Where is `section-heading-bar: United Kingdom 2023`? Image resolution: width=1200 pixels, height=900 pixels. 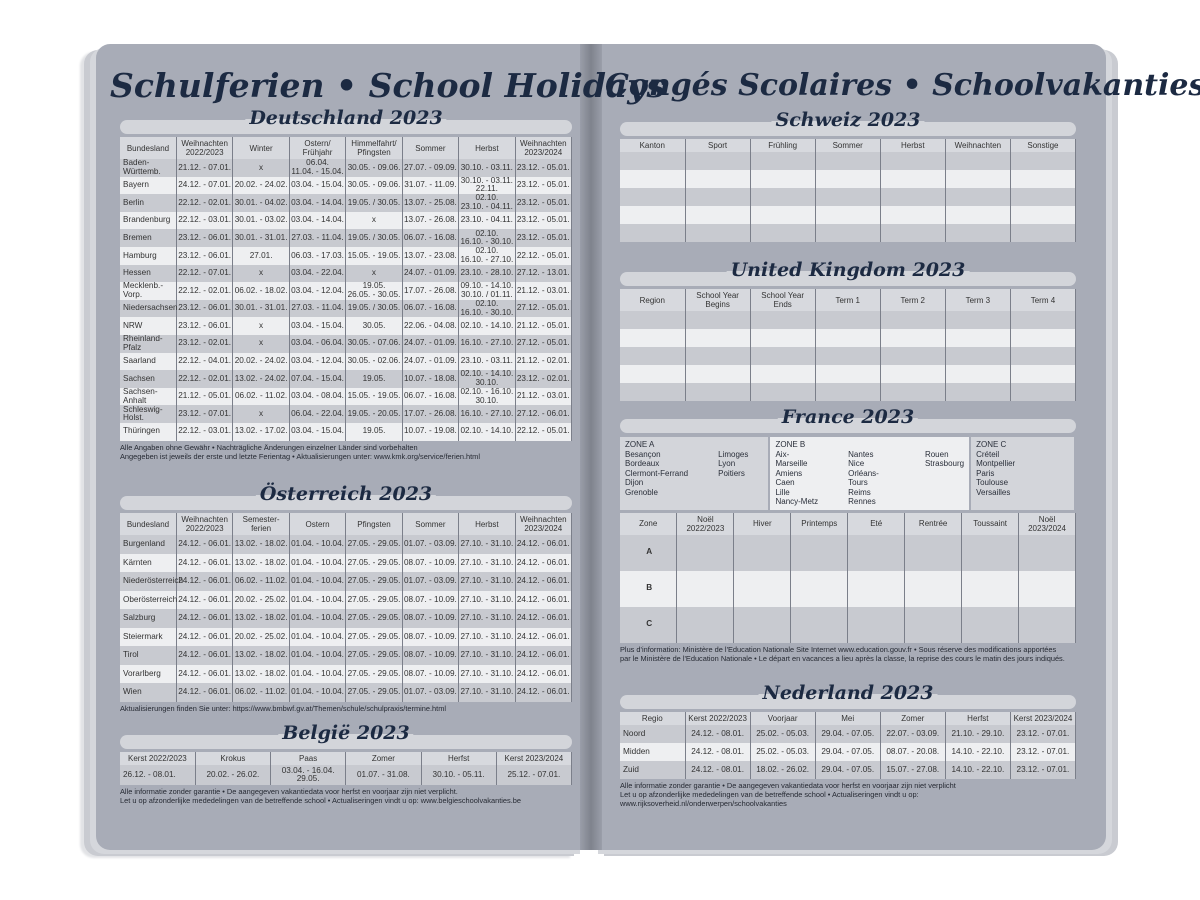
section-heading-bar: United Kingdom 2023 is located at coordinates (848, 272).